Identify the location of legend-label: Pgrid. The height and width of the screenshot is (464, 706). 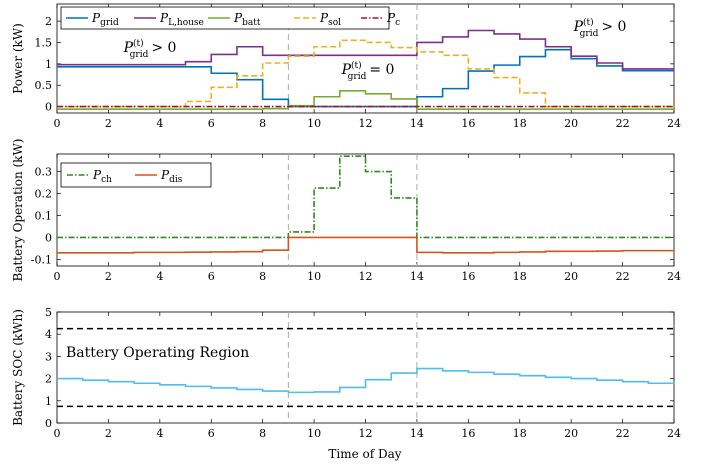
(105, 19).